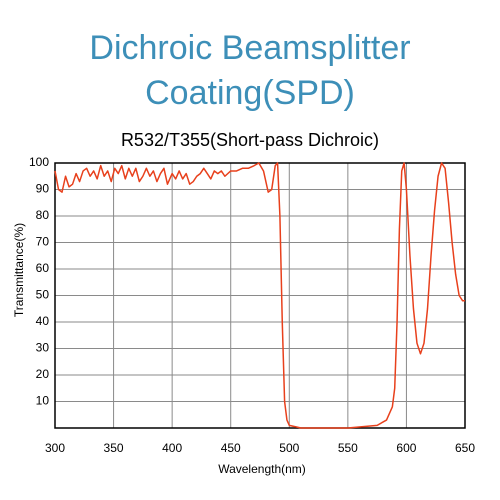  What do you see at coordinates (406, 448) in the screenshot?
I see `x-tick-label: 600` at bounding box center [406, 448].